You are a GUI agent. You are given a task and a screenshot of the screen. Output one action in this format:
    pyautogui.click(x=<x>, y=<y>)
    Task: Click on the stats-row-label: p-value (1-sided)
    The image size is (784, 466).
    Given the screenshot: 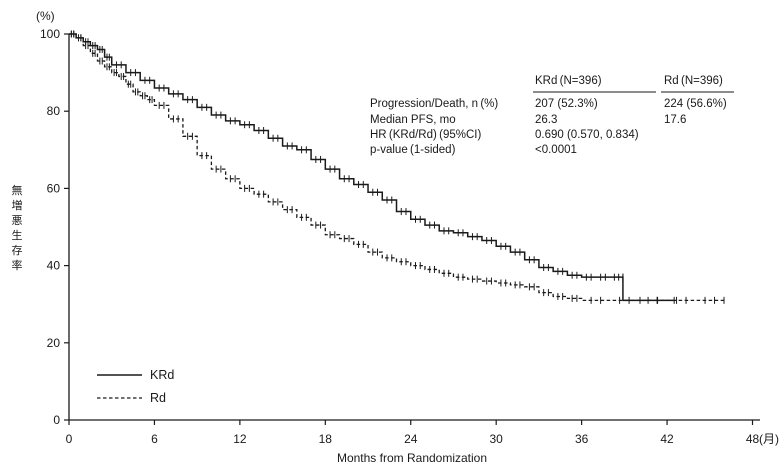 What is the action you would take?
    pyautogui.click(x=413, y=150)
    